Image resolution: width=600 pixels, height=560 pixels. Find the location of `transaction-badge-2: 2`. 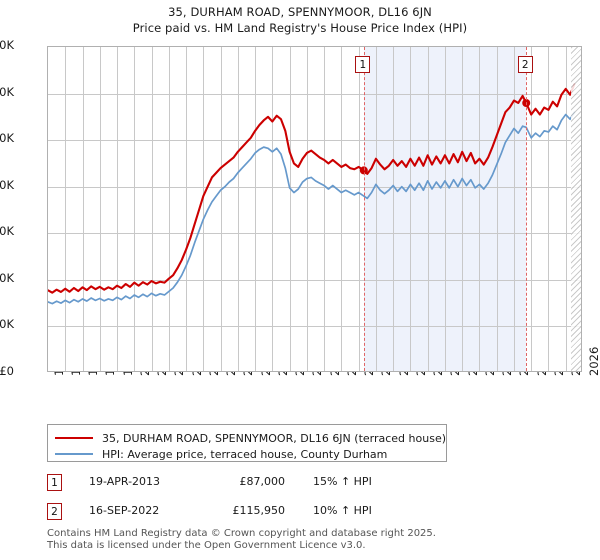

transaction-badge-2: 2 is located at coordinates (54, 511).